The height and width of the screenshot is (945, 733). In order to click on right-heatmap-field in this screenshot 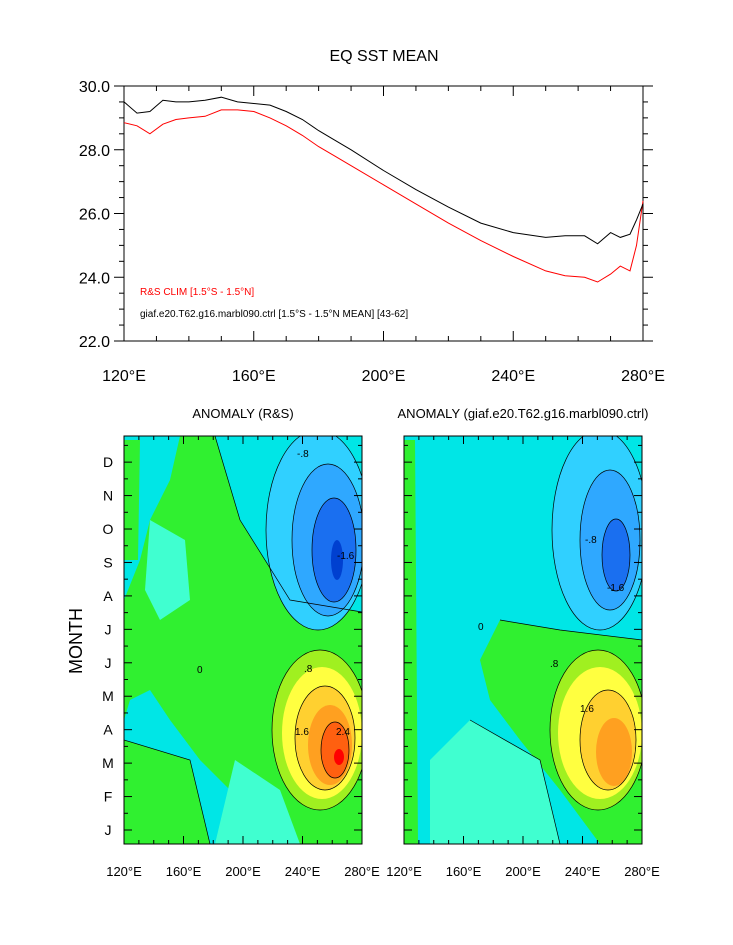, I will do `click(523, 640)`.